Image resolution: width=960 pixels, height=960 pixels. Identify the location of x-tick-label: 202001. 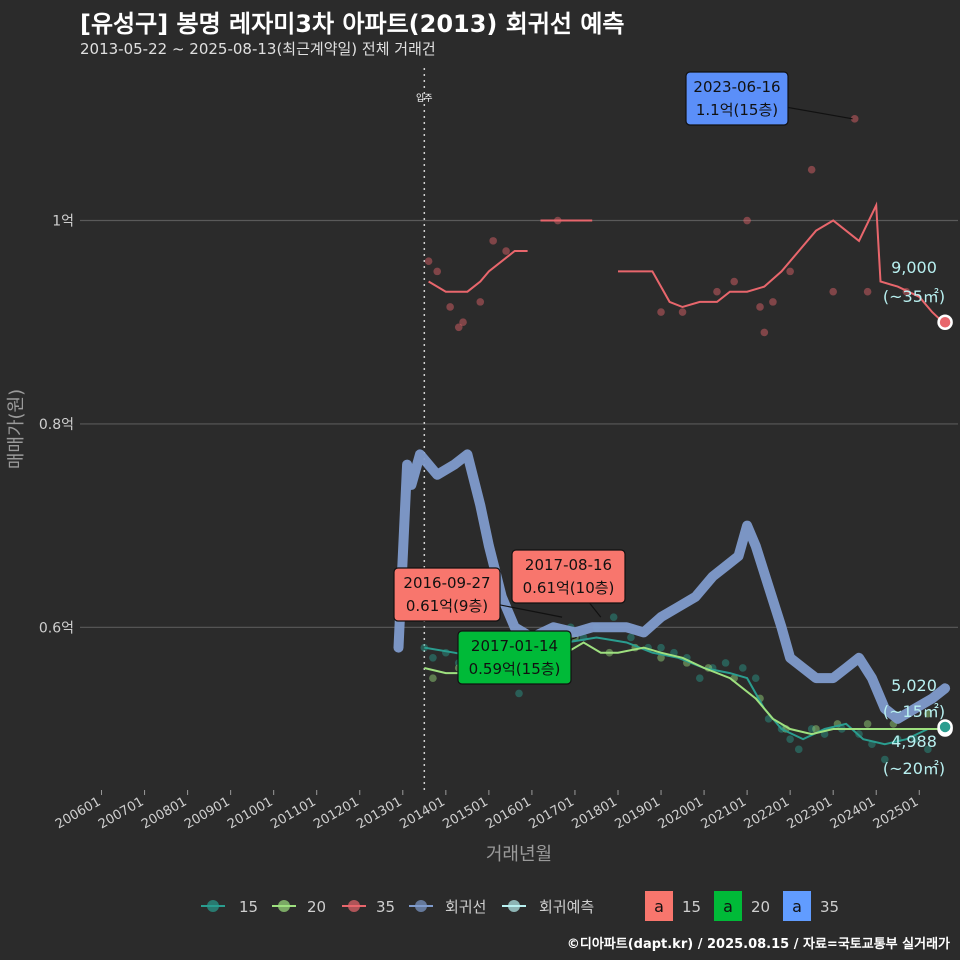
(681, 813).